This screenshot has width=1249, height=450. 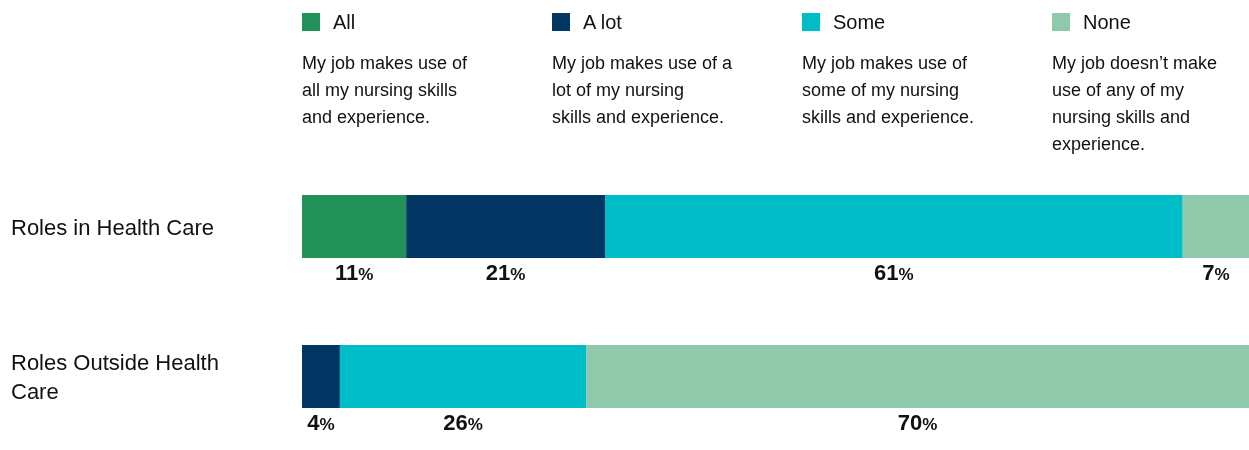 I want to click on data-label: 4%, so click(x=321, y=422).